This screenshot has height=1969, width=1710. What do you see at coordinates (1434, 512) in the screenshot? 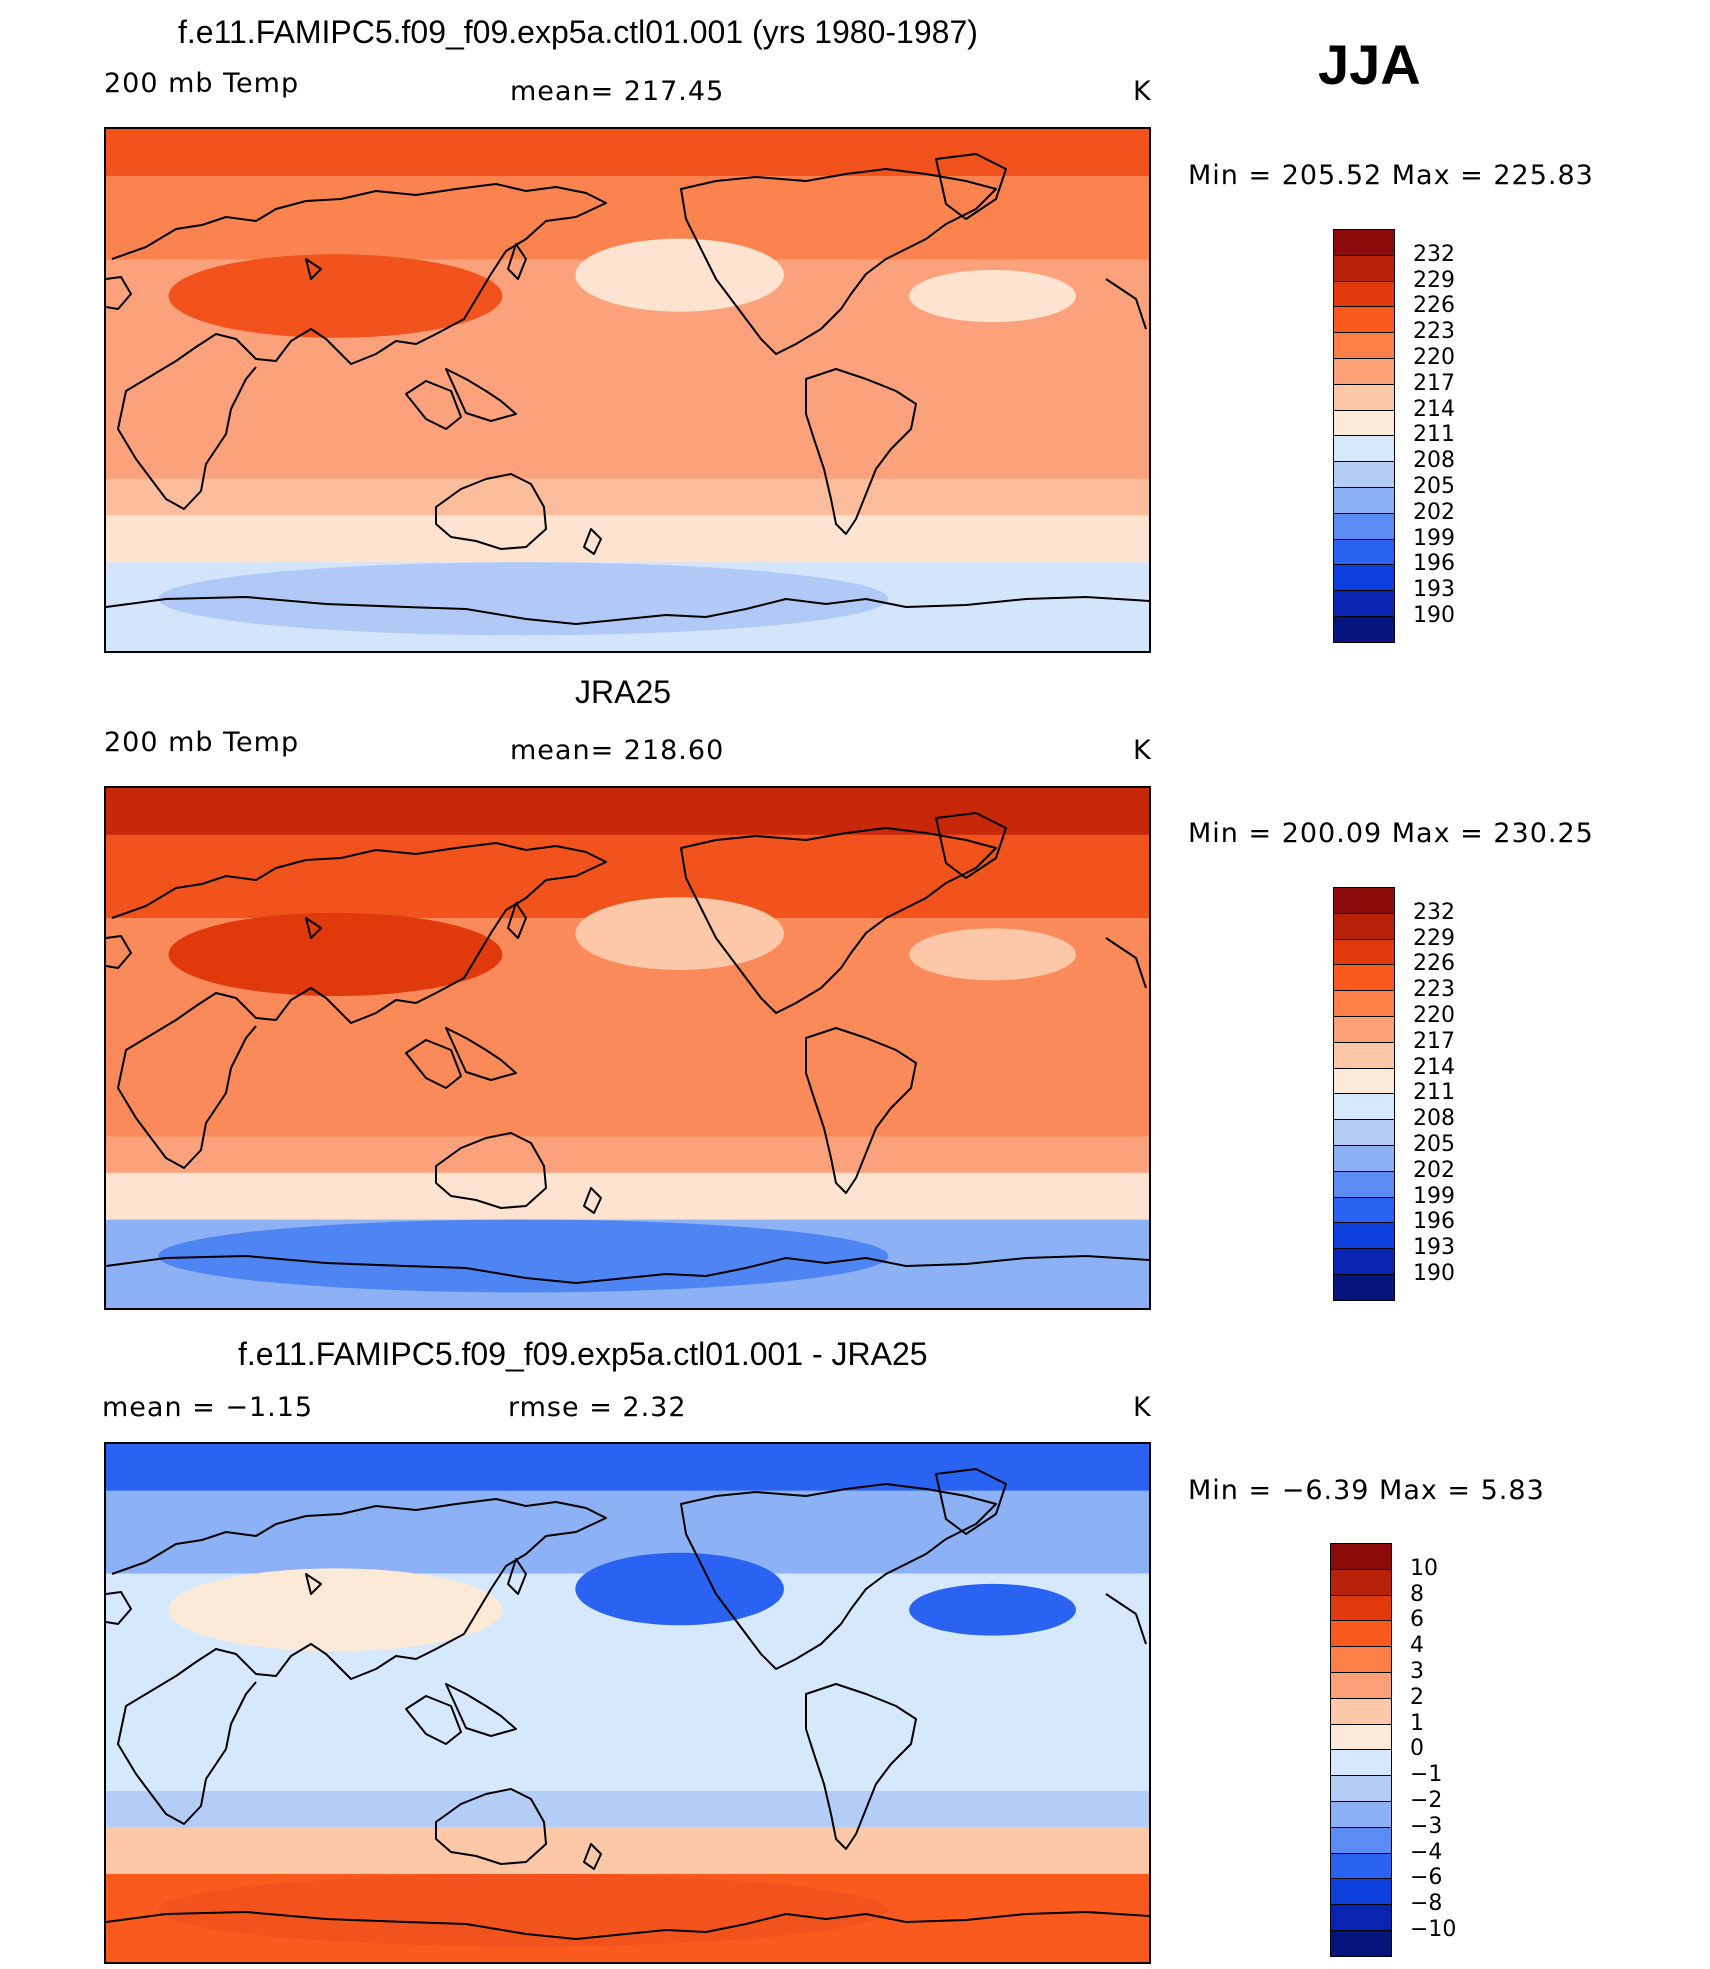
I see `colorbar-label: 202` at bounding box center [1434, 512].